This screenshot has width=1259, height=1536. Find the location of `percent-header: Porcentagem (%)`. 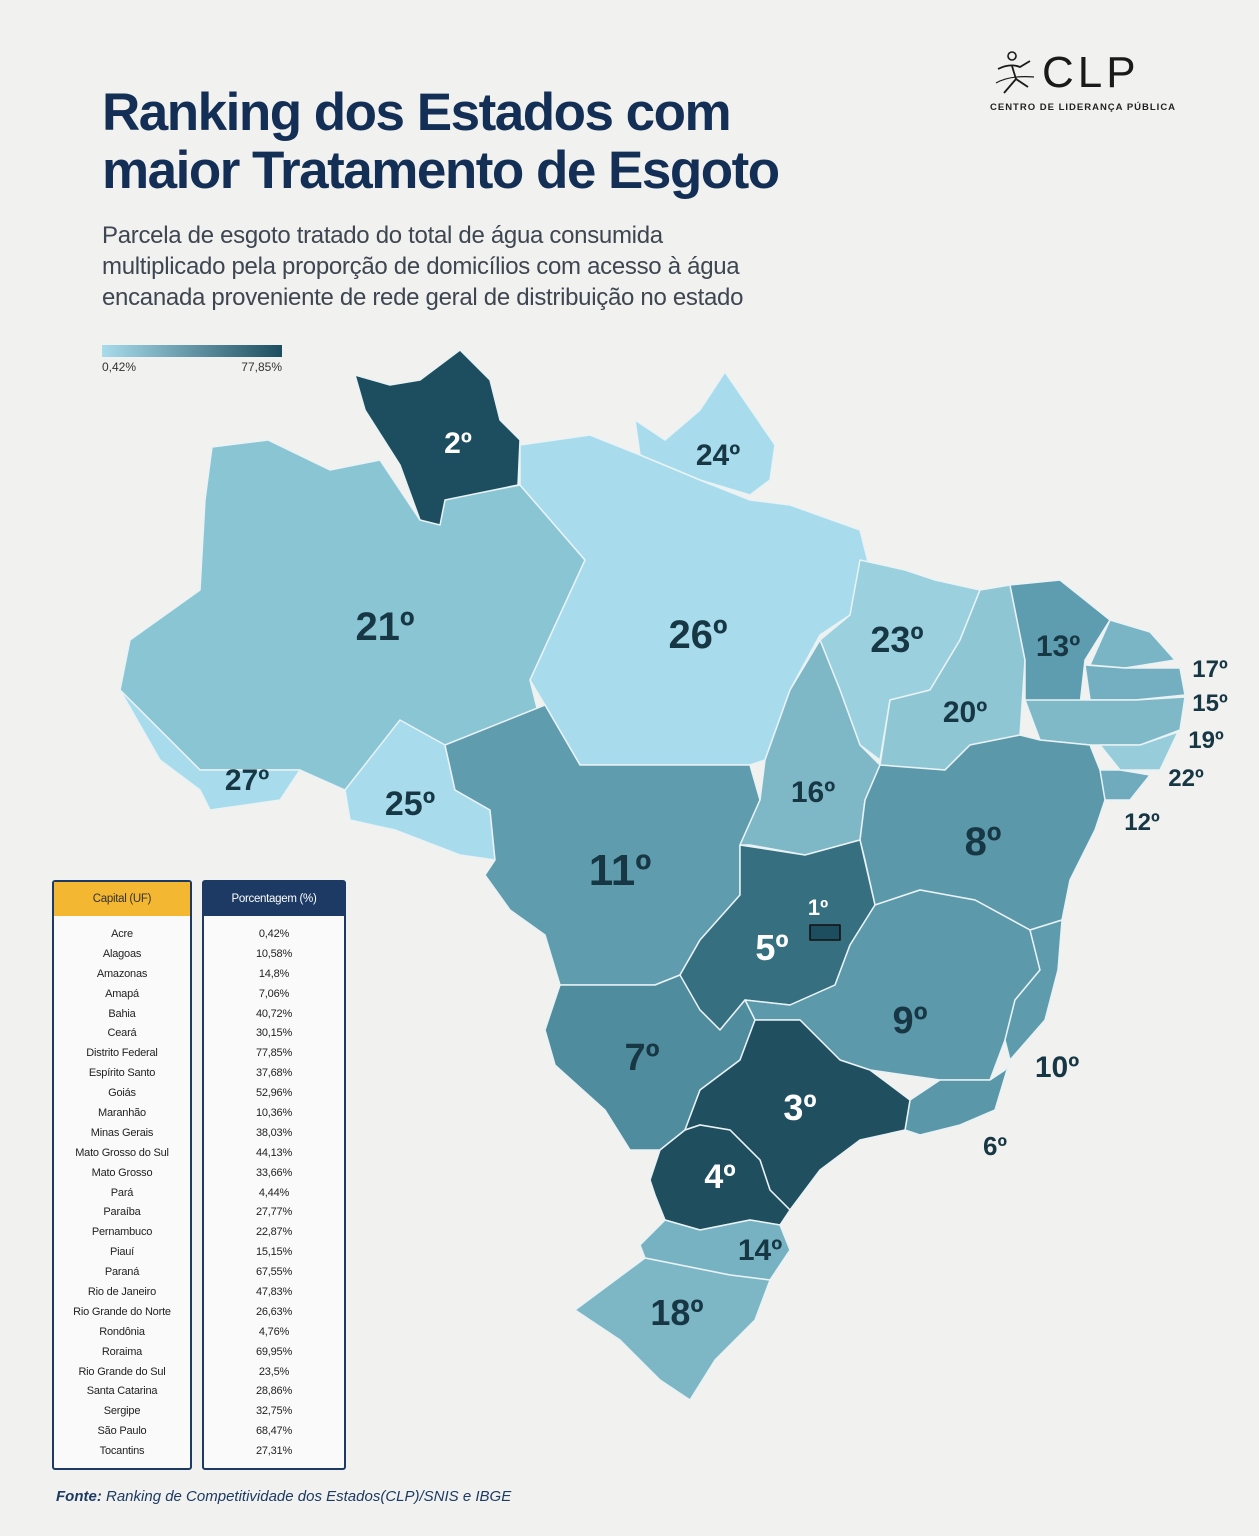

percent-header: Porcentagem (%) is located at coordinates (274, 899).